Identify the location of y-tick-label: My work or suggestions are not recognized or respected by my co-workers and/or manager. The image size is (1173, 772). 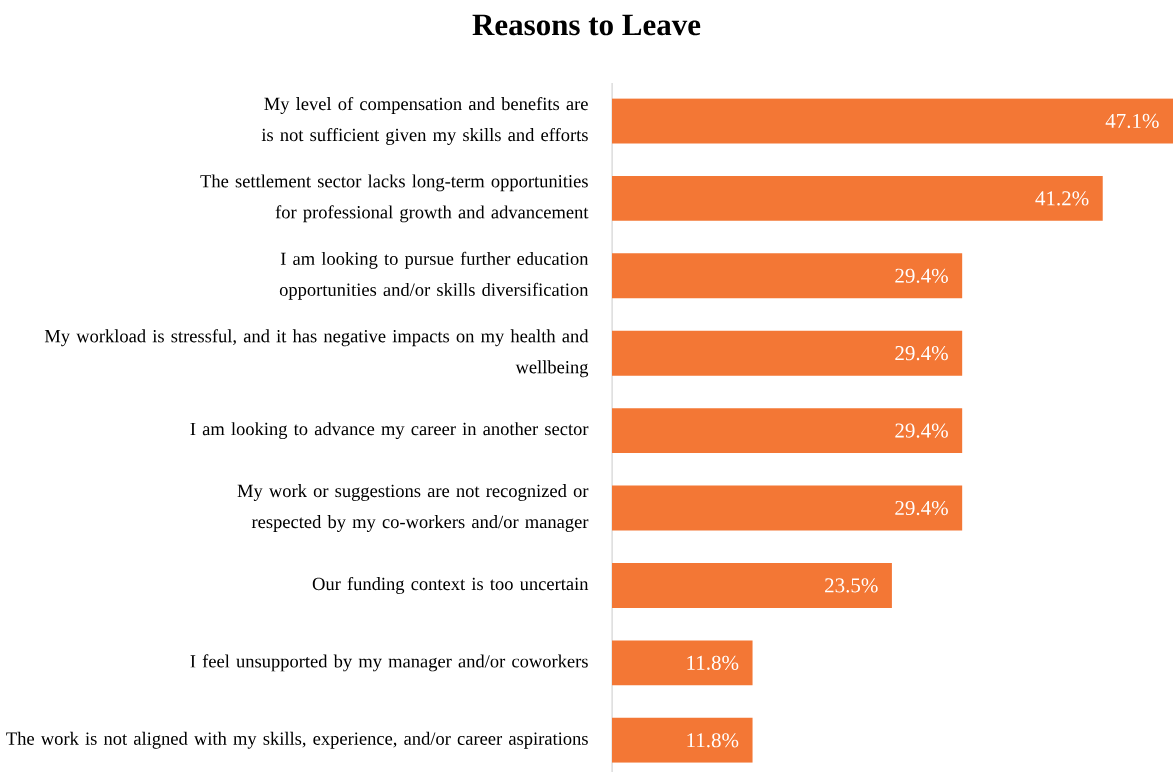
(413, 508).